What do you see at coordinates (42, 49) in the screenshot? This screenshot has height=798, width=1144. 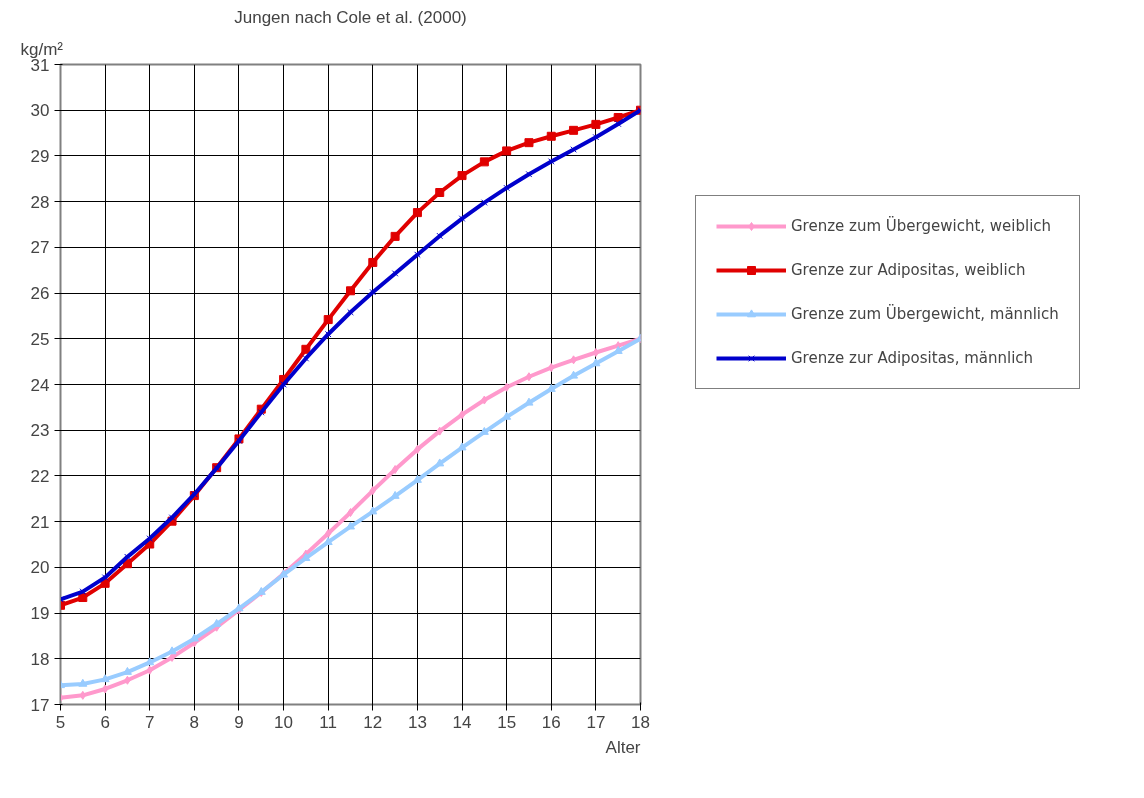 I see `y-axis-title: kg/m²` at bounding box center [42, 49].